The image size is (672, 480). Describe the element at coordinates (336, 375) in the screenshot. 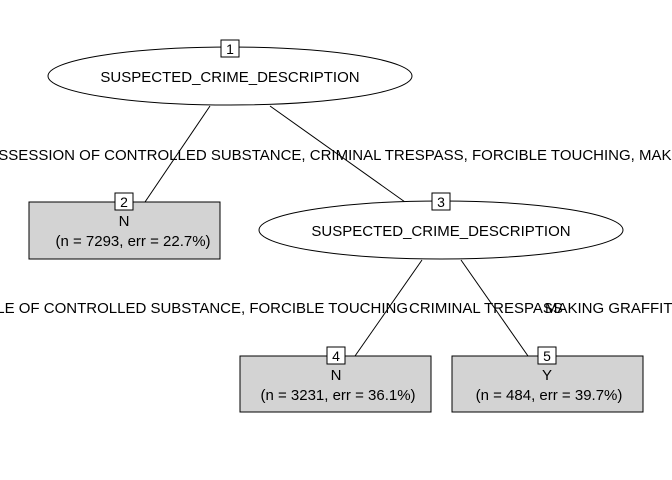

I see `node-4-prediction: N` at that location.